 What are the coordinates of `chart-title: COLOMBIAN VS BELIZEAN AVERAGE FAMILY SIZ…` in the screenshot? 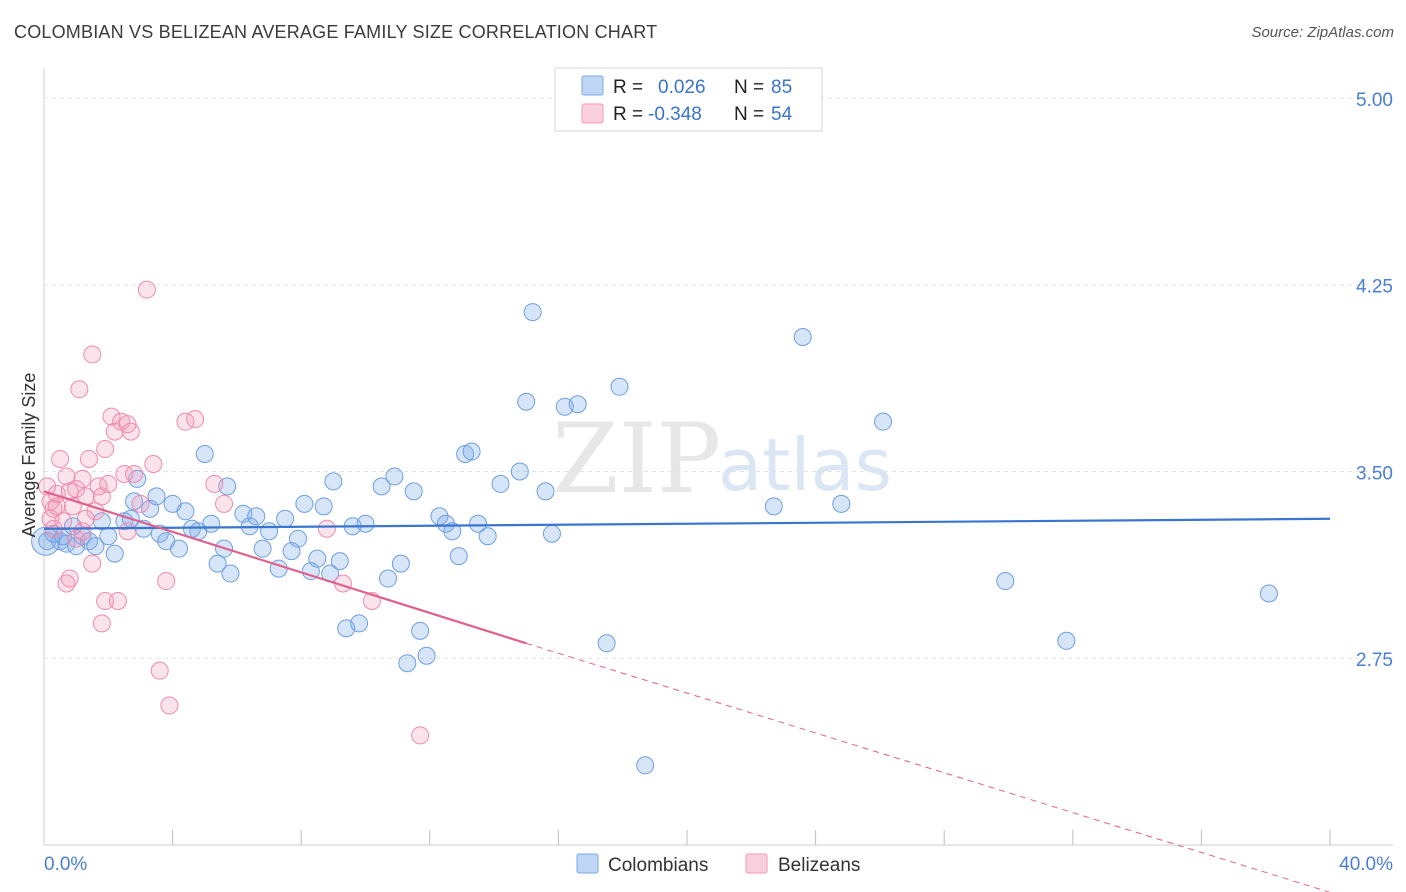 It's located at (336, 32).